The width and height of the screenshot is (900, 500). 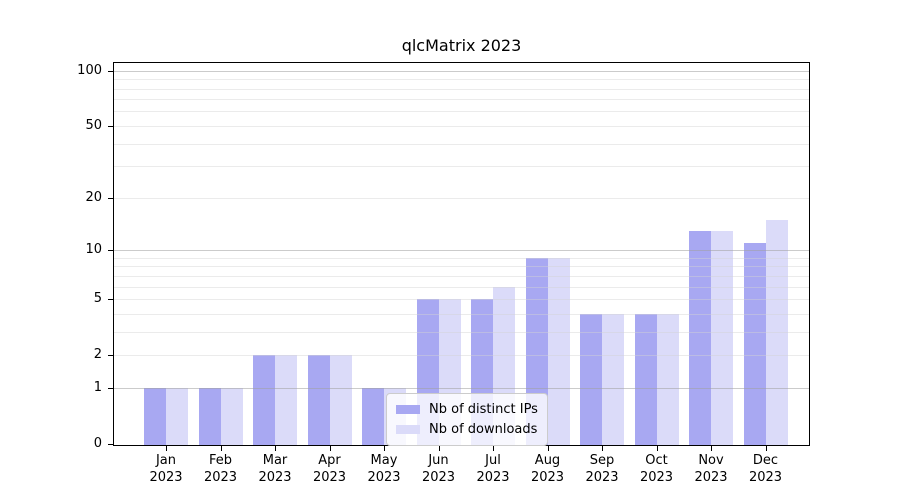 What do you see at coordinates (264, 400) in the screenshot?
I see `bar-nb-of-distinct-ips-mar-2023` at bounding box center [264, 400].